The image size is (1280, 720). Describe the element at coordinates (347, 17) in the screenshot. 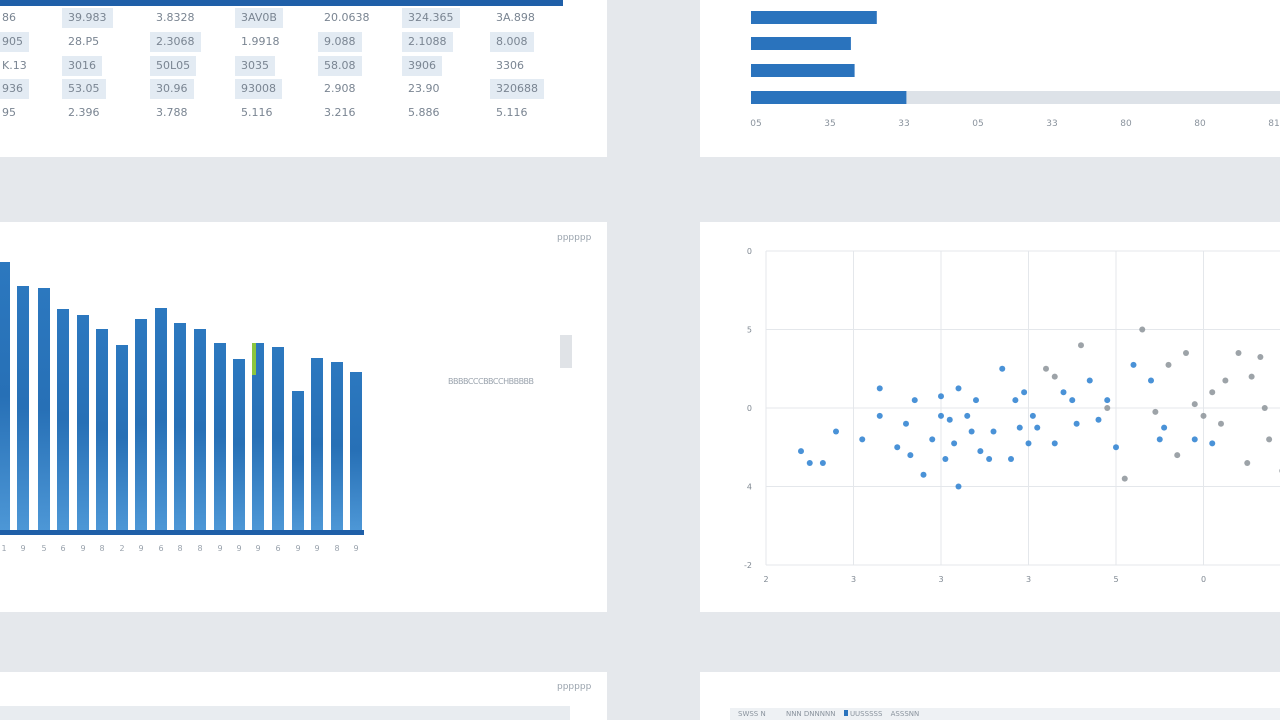

I see `table-cell: 20.0638` at that location.